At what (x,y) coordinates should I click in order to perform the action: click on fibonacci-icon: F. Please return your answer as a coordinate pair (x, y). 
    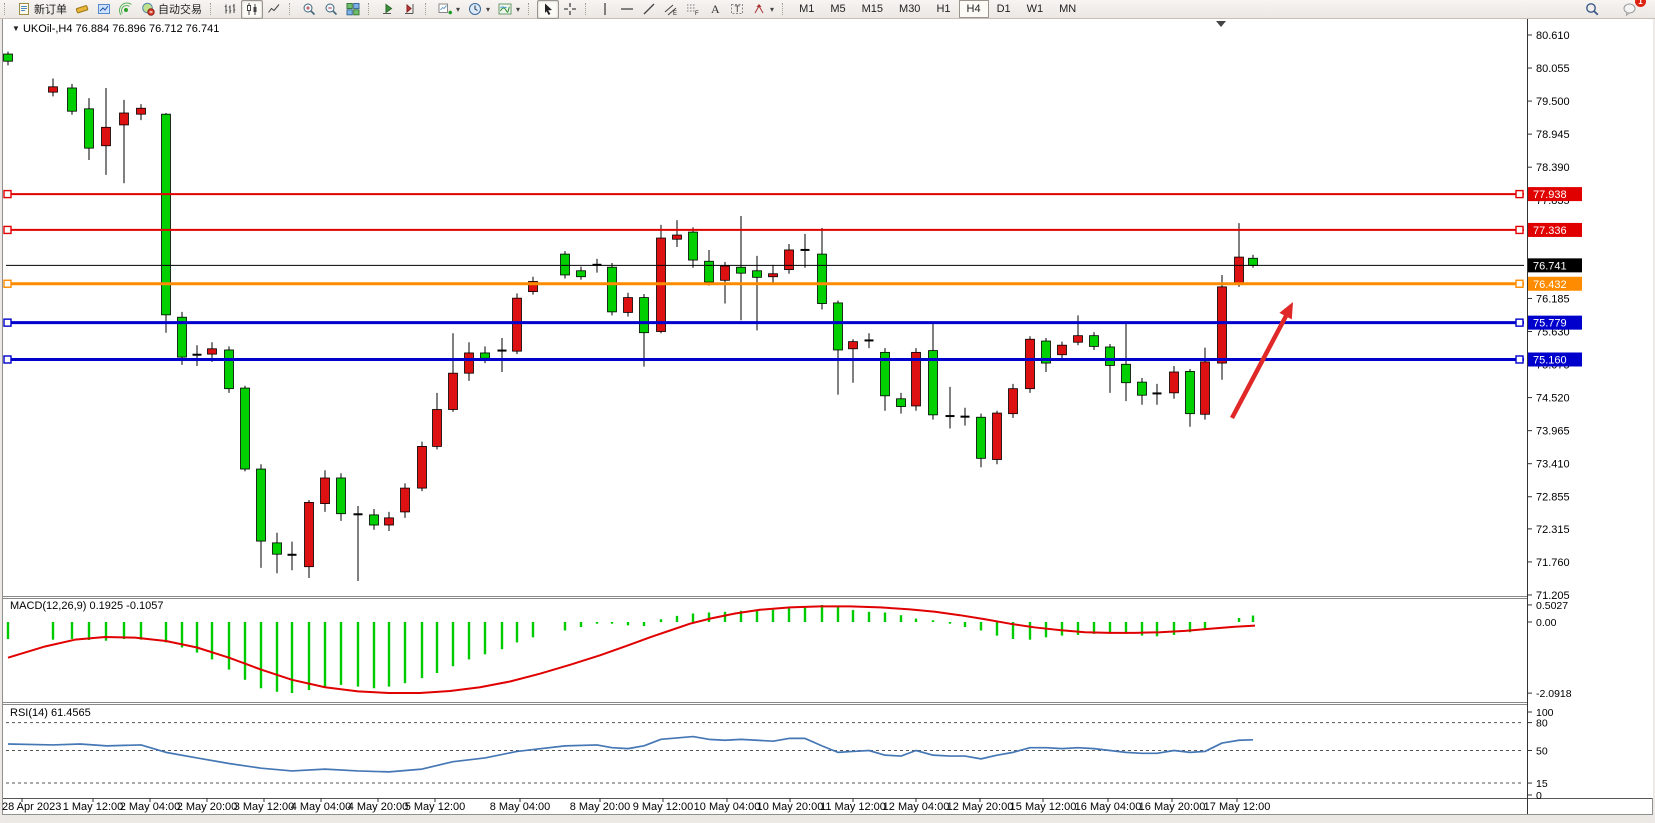
    Looking at the image, I should click on (693, 9).